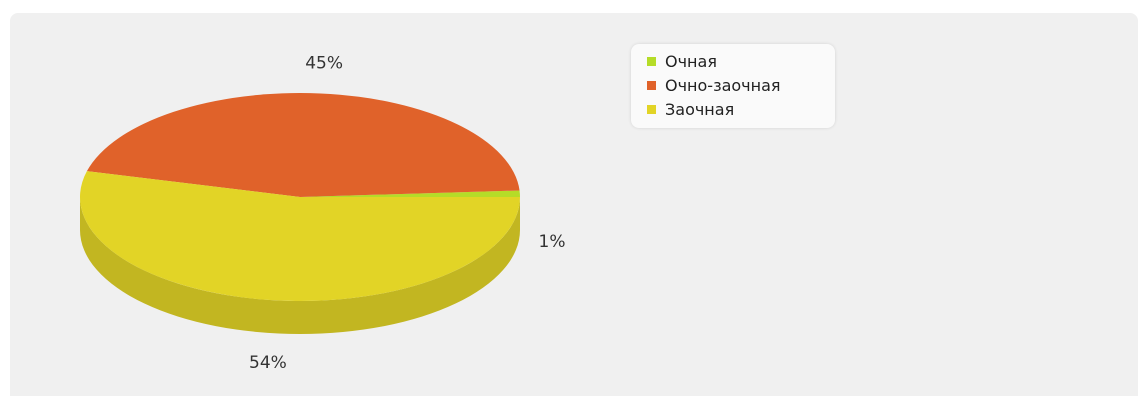  Describe the element at coordinates (324, 64) in the screenshot. I see `pie-label-Очно-заочная: 45%` at that location.